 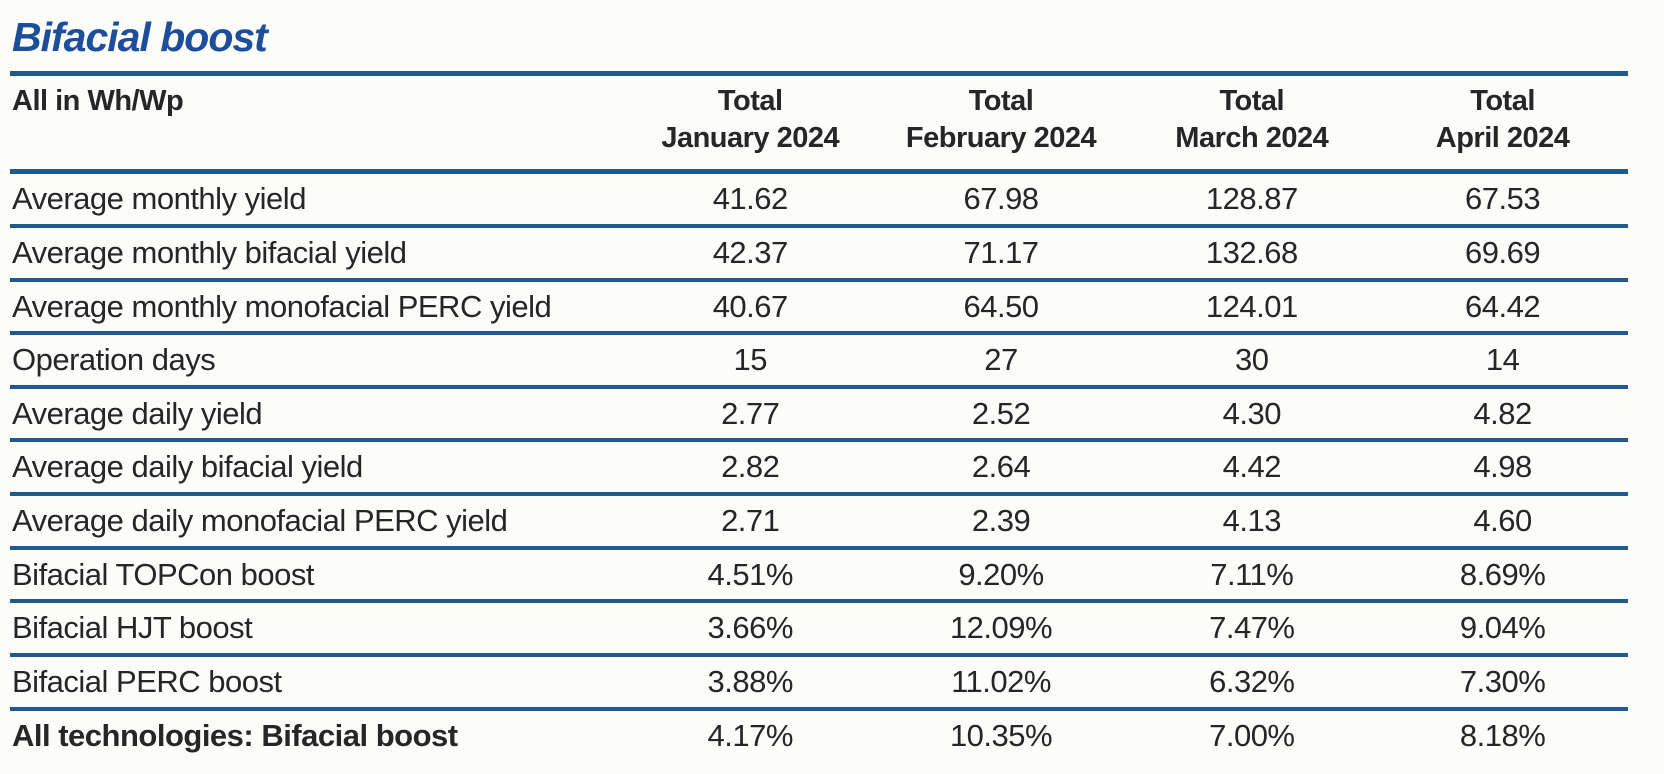 What do you see at coordinates (317, 124) in the screenshot?
I see `unit-note: All in Wh/Wp` at bounding box center [317, 124].